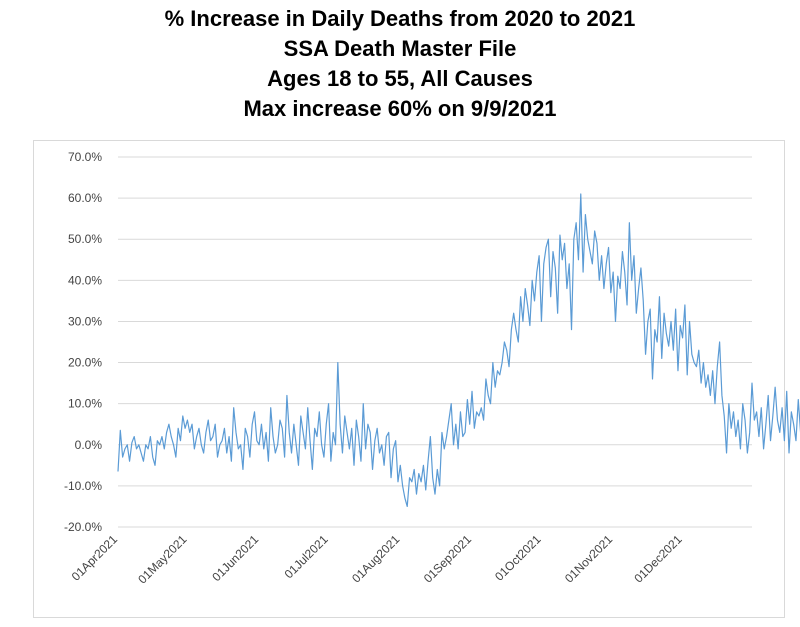 Image resolution: width=800 pixels, height=627 pixels. What do you see at coordinates (306, 556) in the screenshot?
I see `x-tick-label: 01Jul2021` at bounding box center [306, 556].